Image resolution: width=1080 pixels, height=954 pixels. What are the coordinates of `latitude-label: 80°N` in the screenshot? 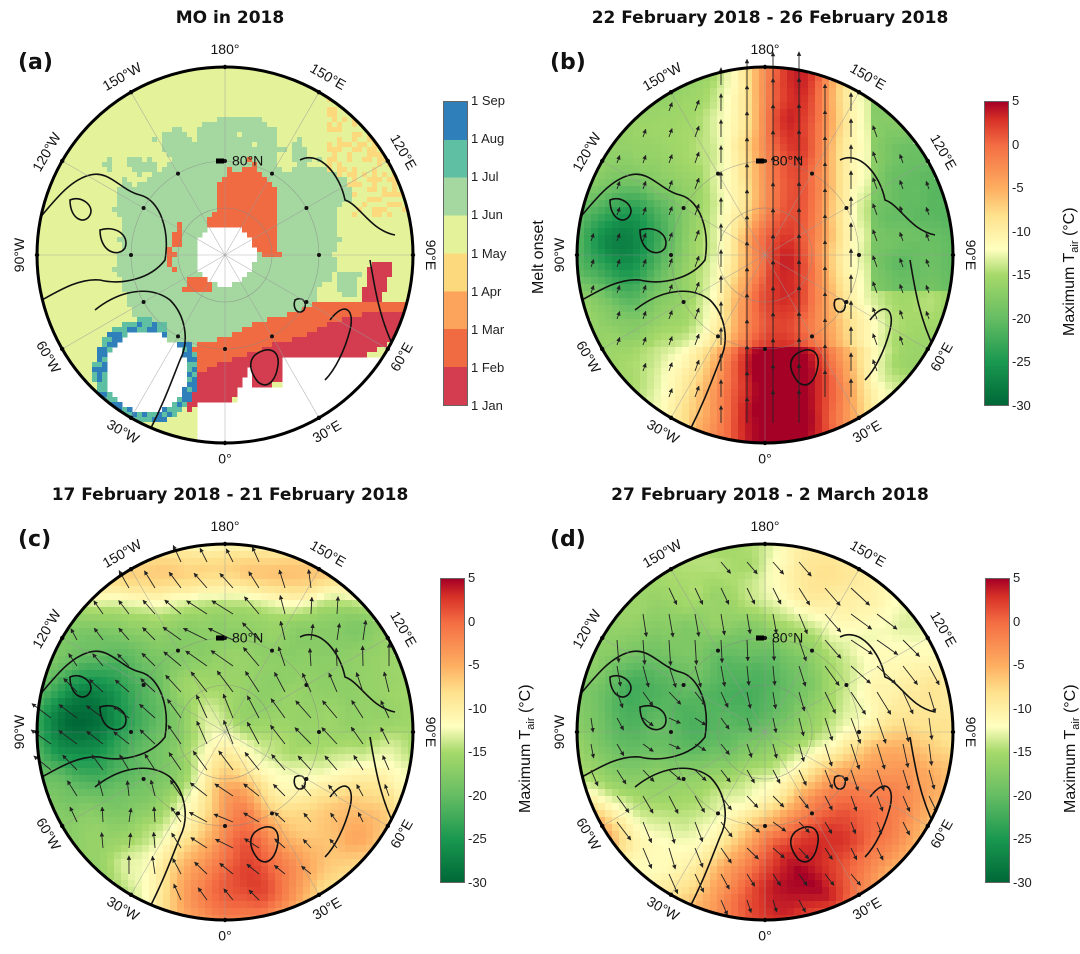 It's located at (247, 161).